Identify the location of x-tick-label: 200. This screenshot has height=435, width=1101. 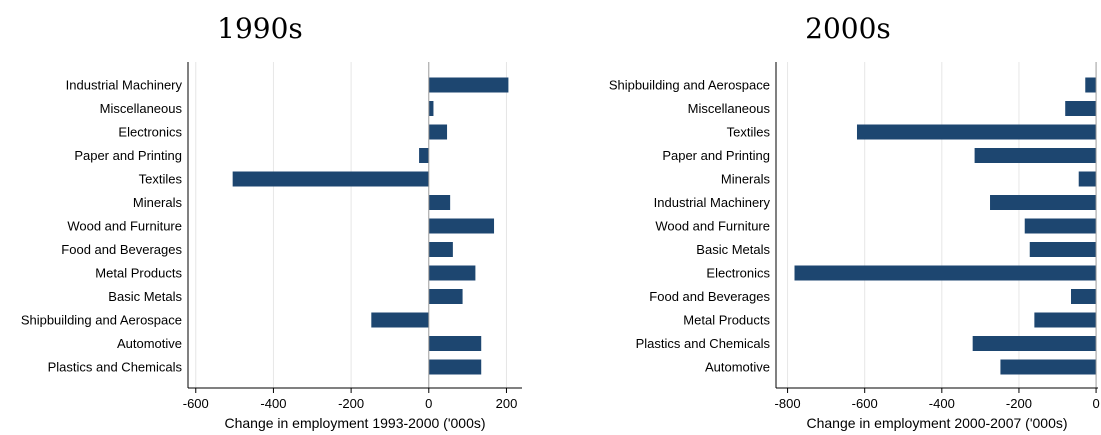
(507, 403).